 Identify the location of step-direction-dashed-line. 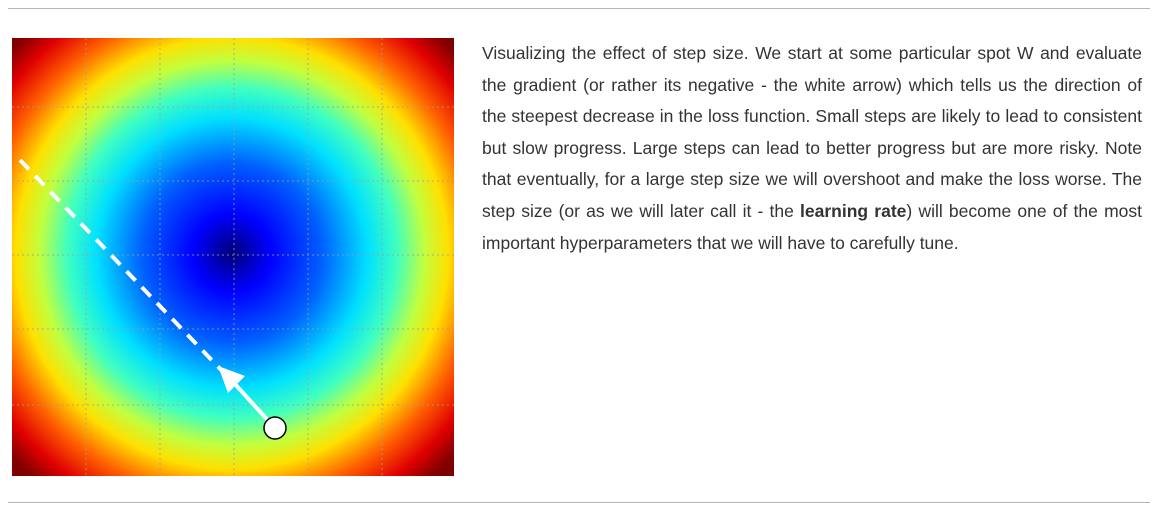
(123, 267).